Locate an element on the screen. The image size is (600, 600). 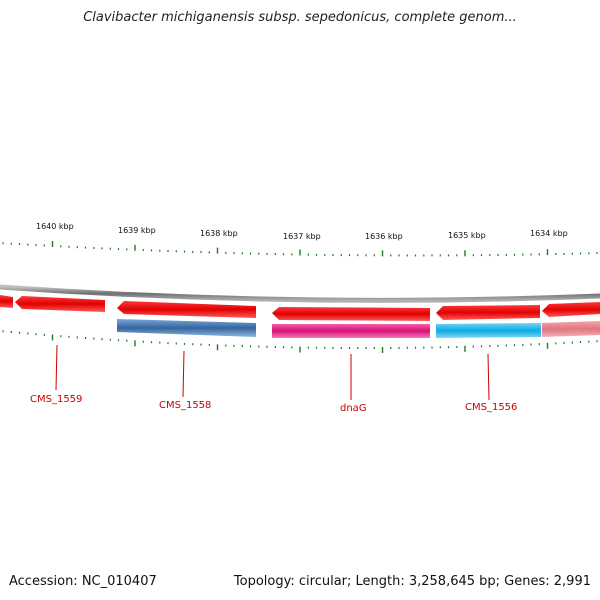
cds-block-next is located at coordinates (571, 329).